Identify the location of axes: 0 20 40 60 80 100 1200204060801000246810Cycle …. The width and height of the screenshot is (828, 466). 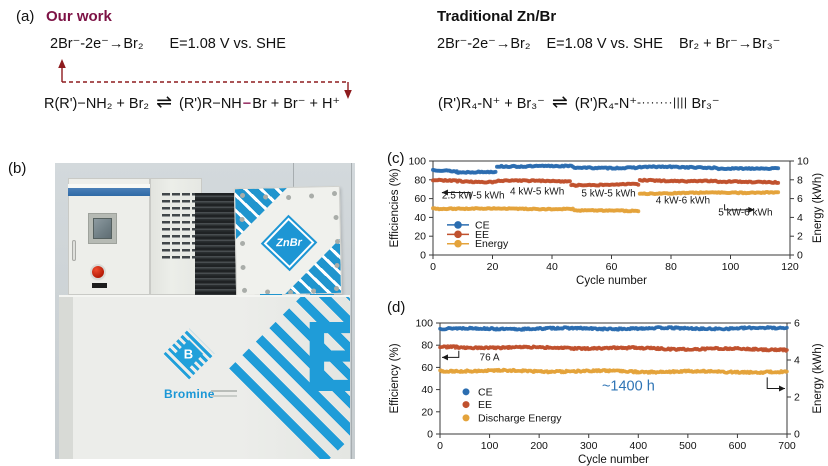
(606, 222).